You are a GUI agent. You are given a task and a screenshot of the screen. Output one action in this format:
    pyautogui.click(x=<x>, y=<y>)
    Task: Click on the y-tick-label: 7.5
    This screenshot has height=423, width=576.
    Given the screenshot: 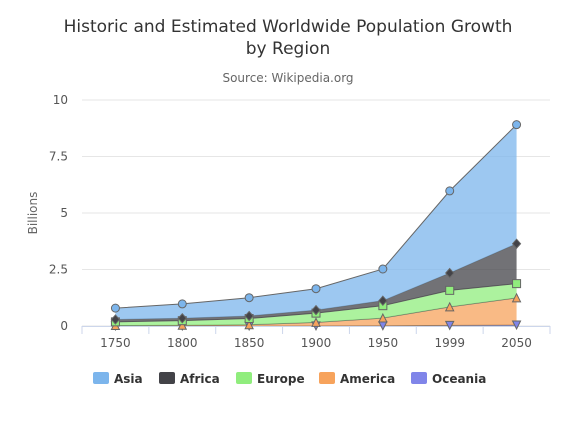 What is the action you would take?
    pyautogui.click(x=58, y=157)
    